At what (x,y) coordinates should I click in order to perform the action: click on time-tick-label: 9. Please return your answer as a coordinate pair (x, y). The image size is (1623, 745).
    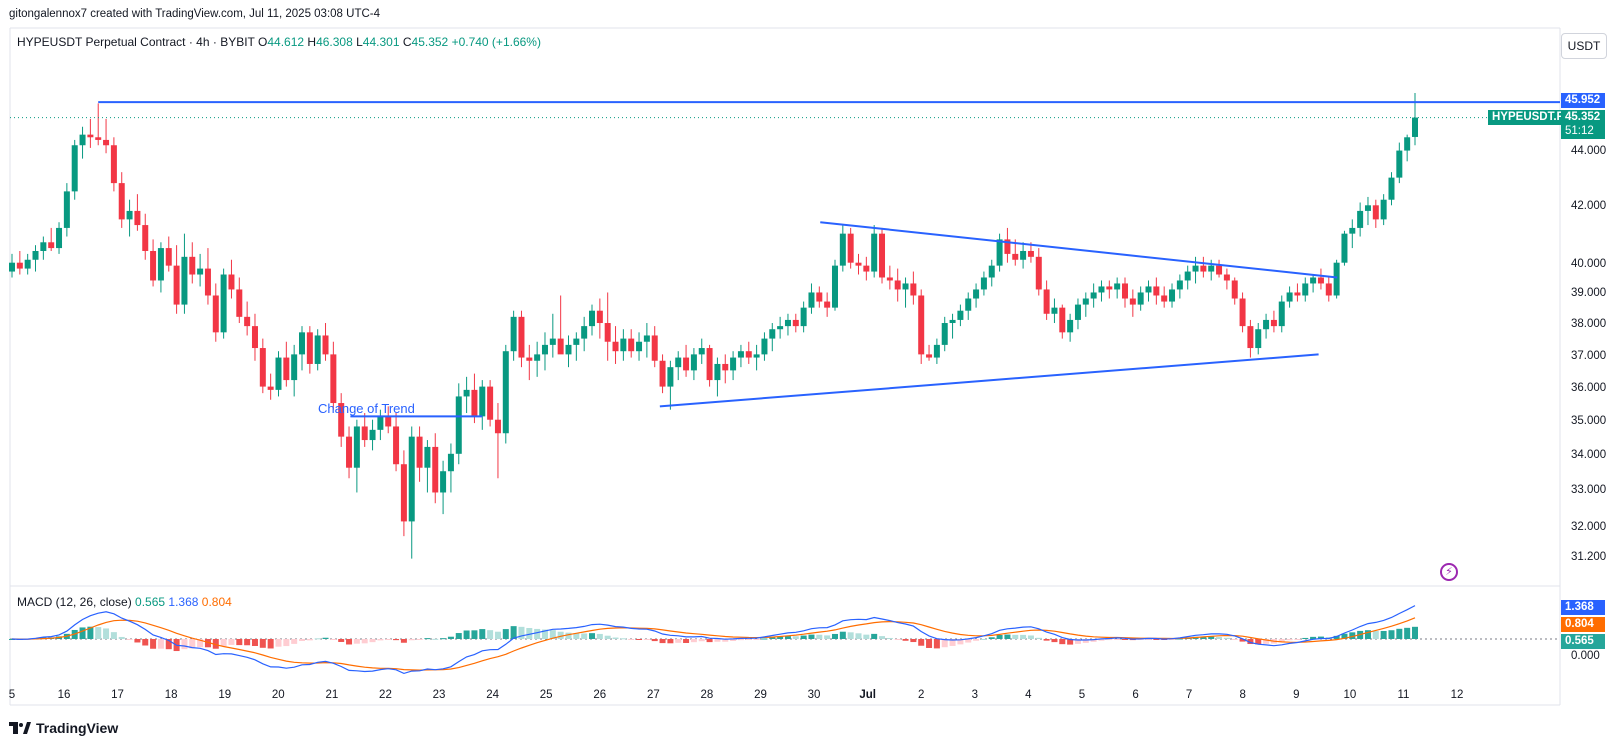
    Looking at the image, I should click on (1296, 695).